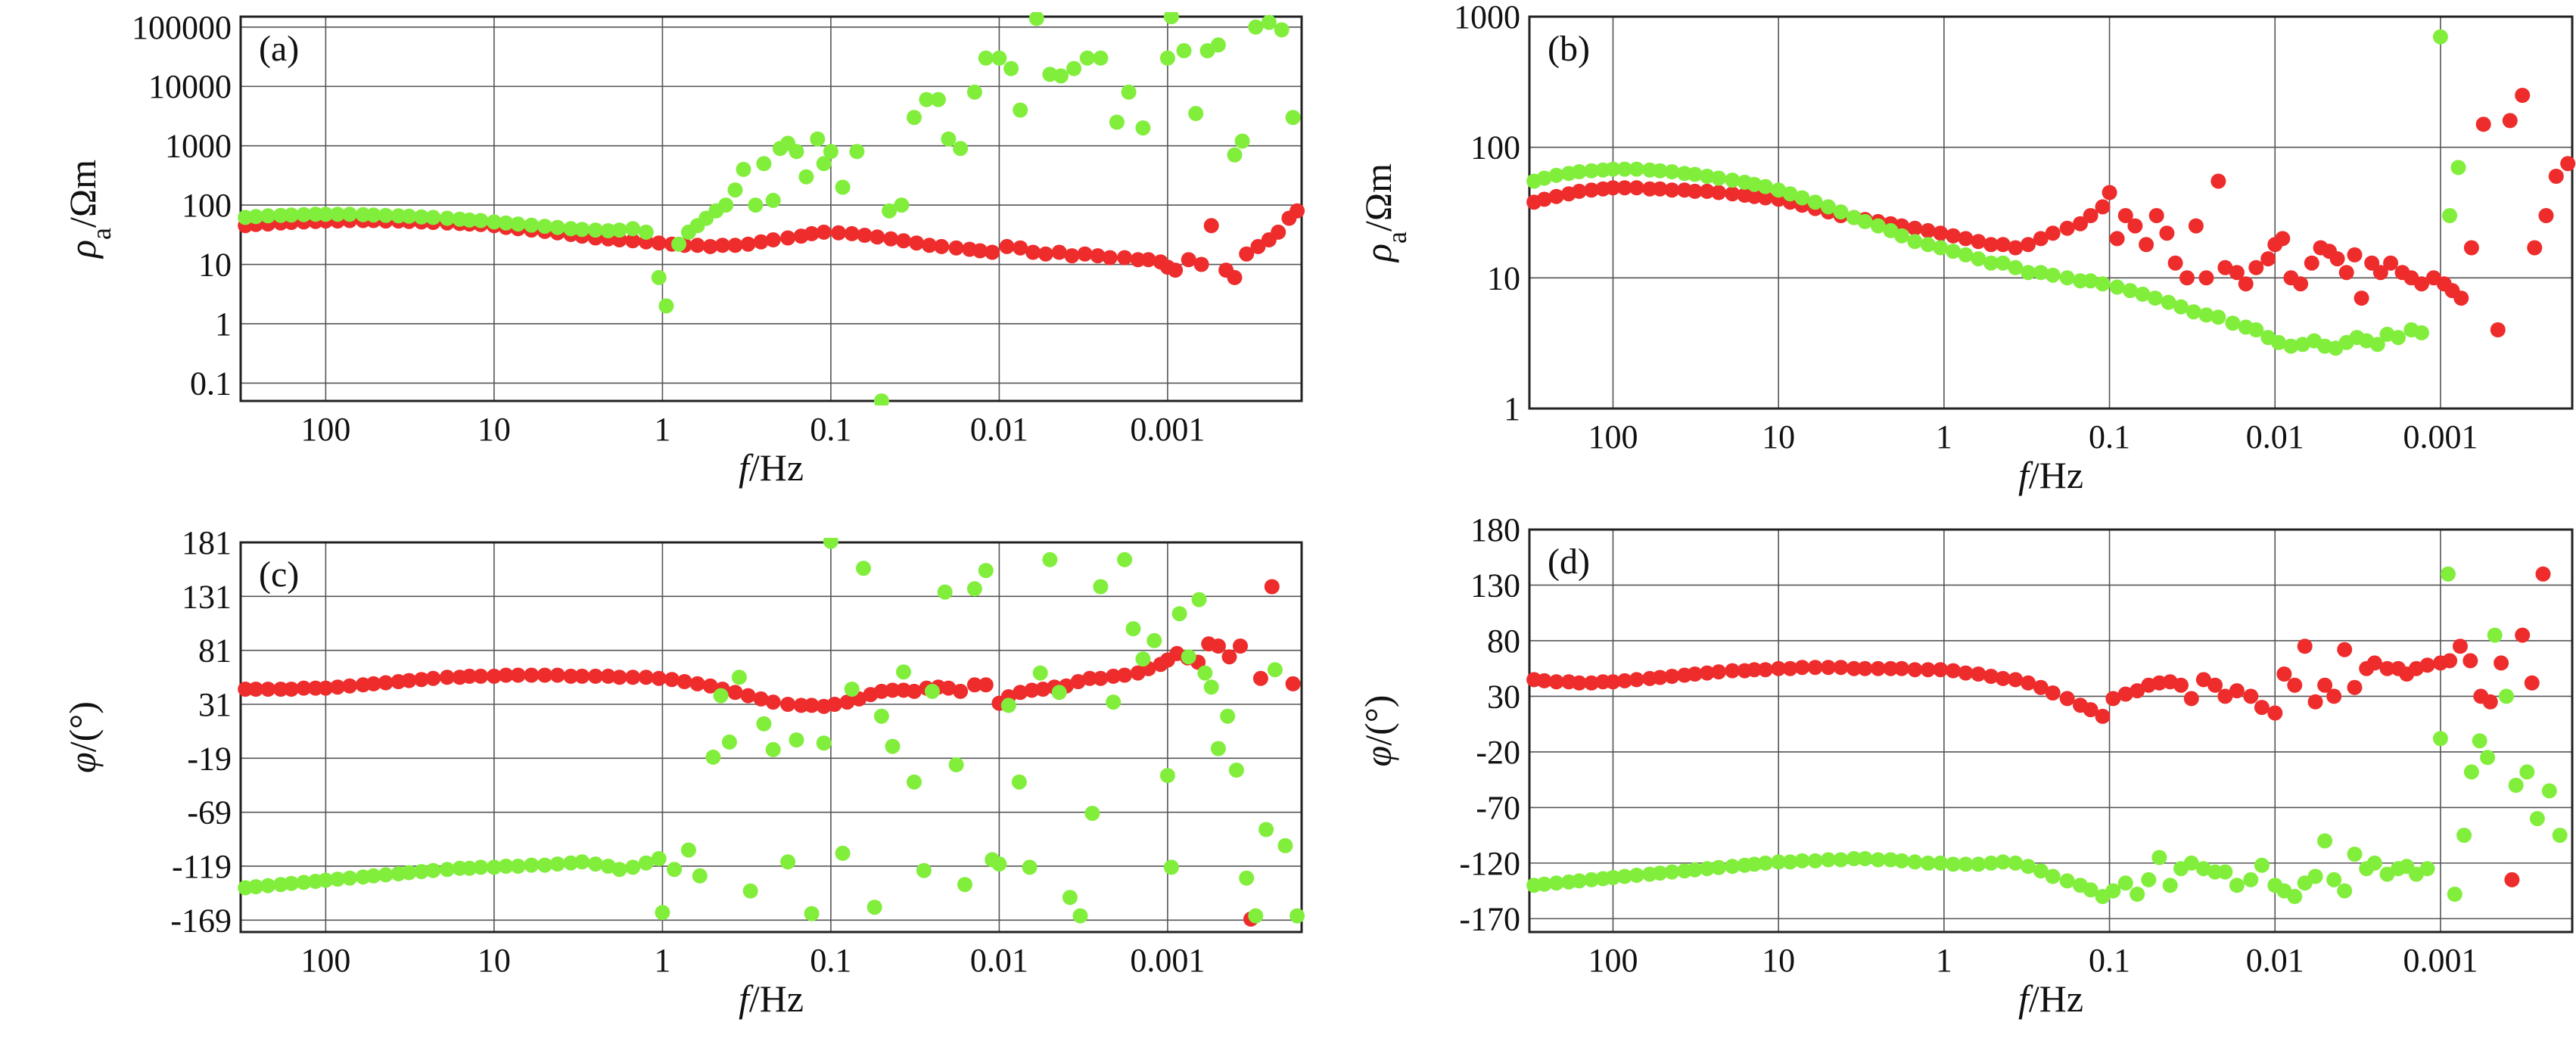 This screenshot has height=1047, width=2576. What do you see at coordinates (202, 866) in the screenshot?
I see `y-tick-label: -119` at bounding box center [202, 866].